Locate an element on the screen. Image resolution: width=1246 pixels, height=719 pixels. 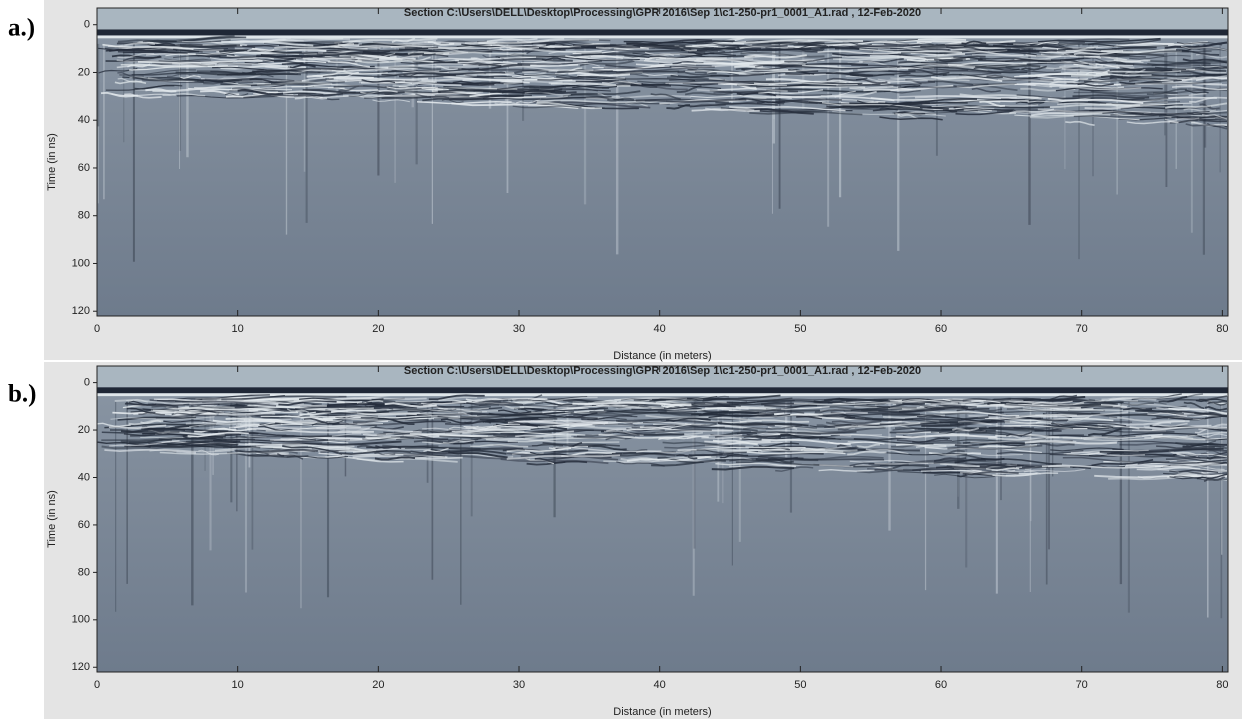
x-tick-label: 0 is located at coordinates (97, 329).